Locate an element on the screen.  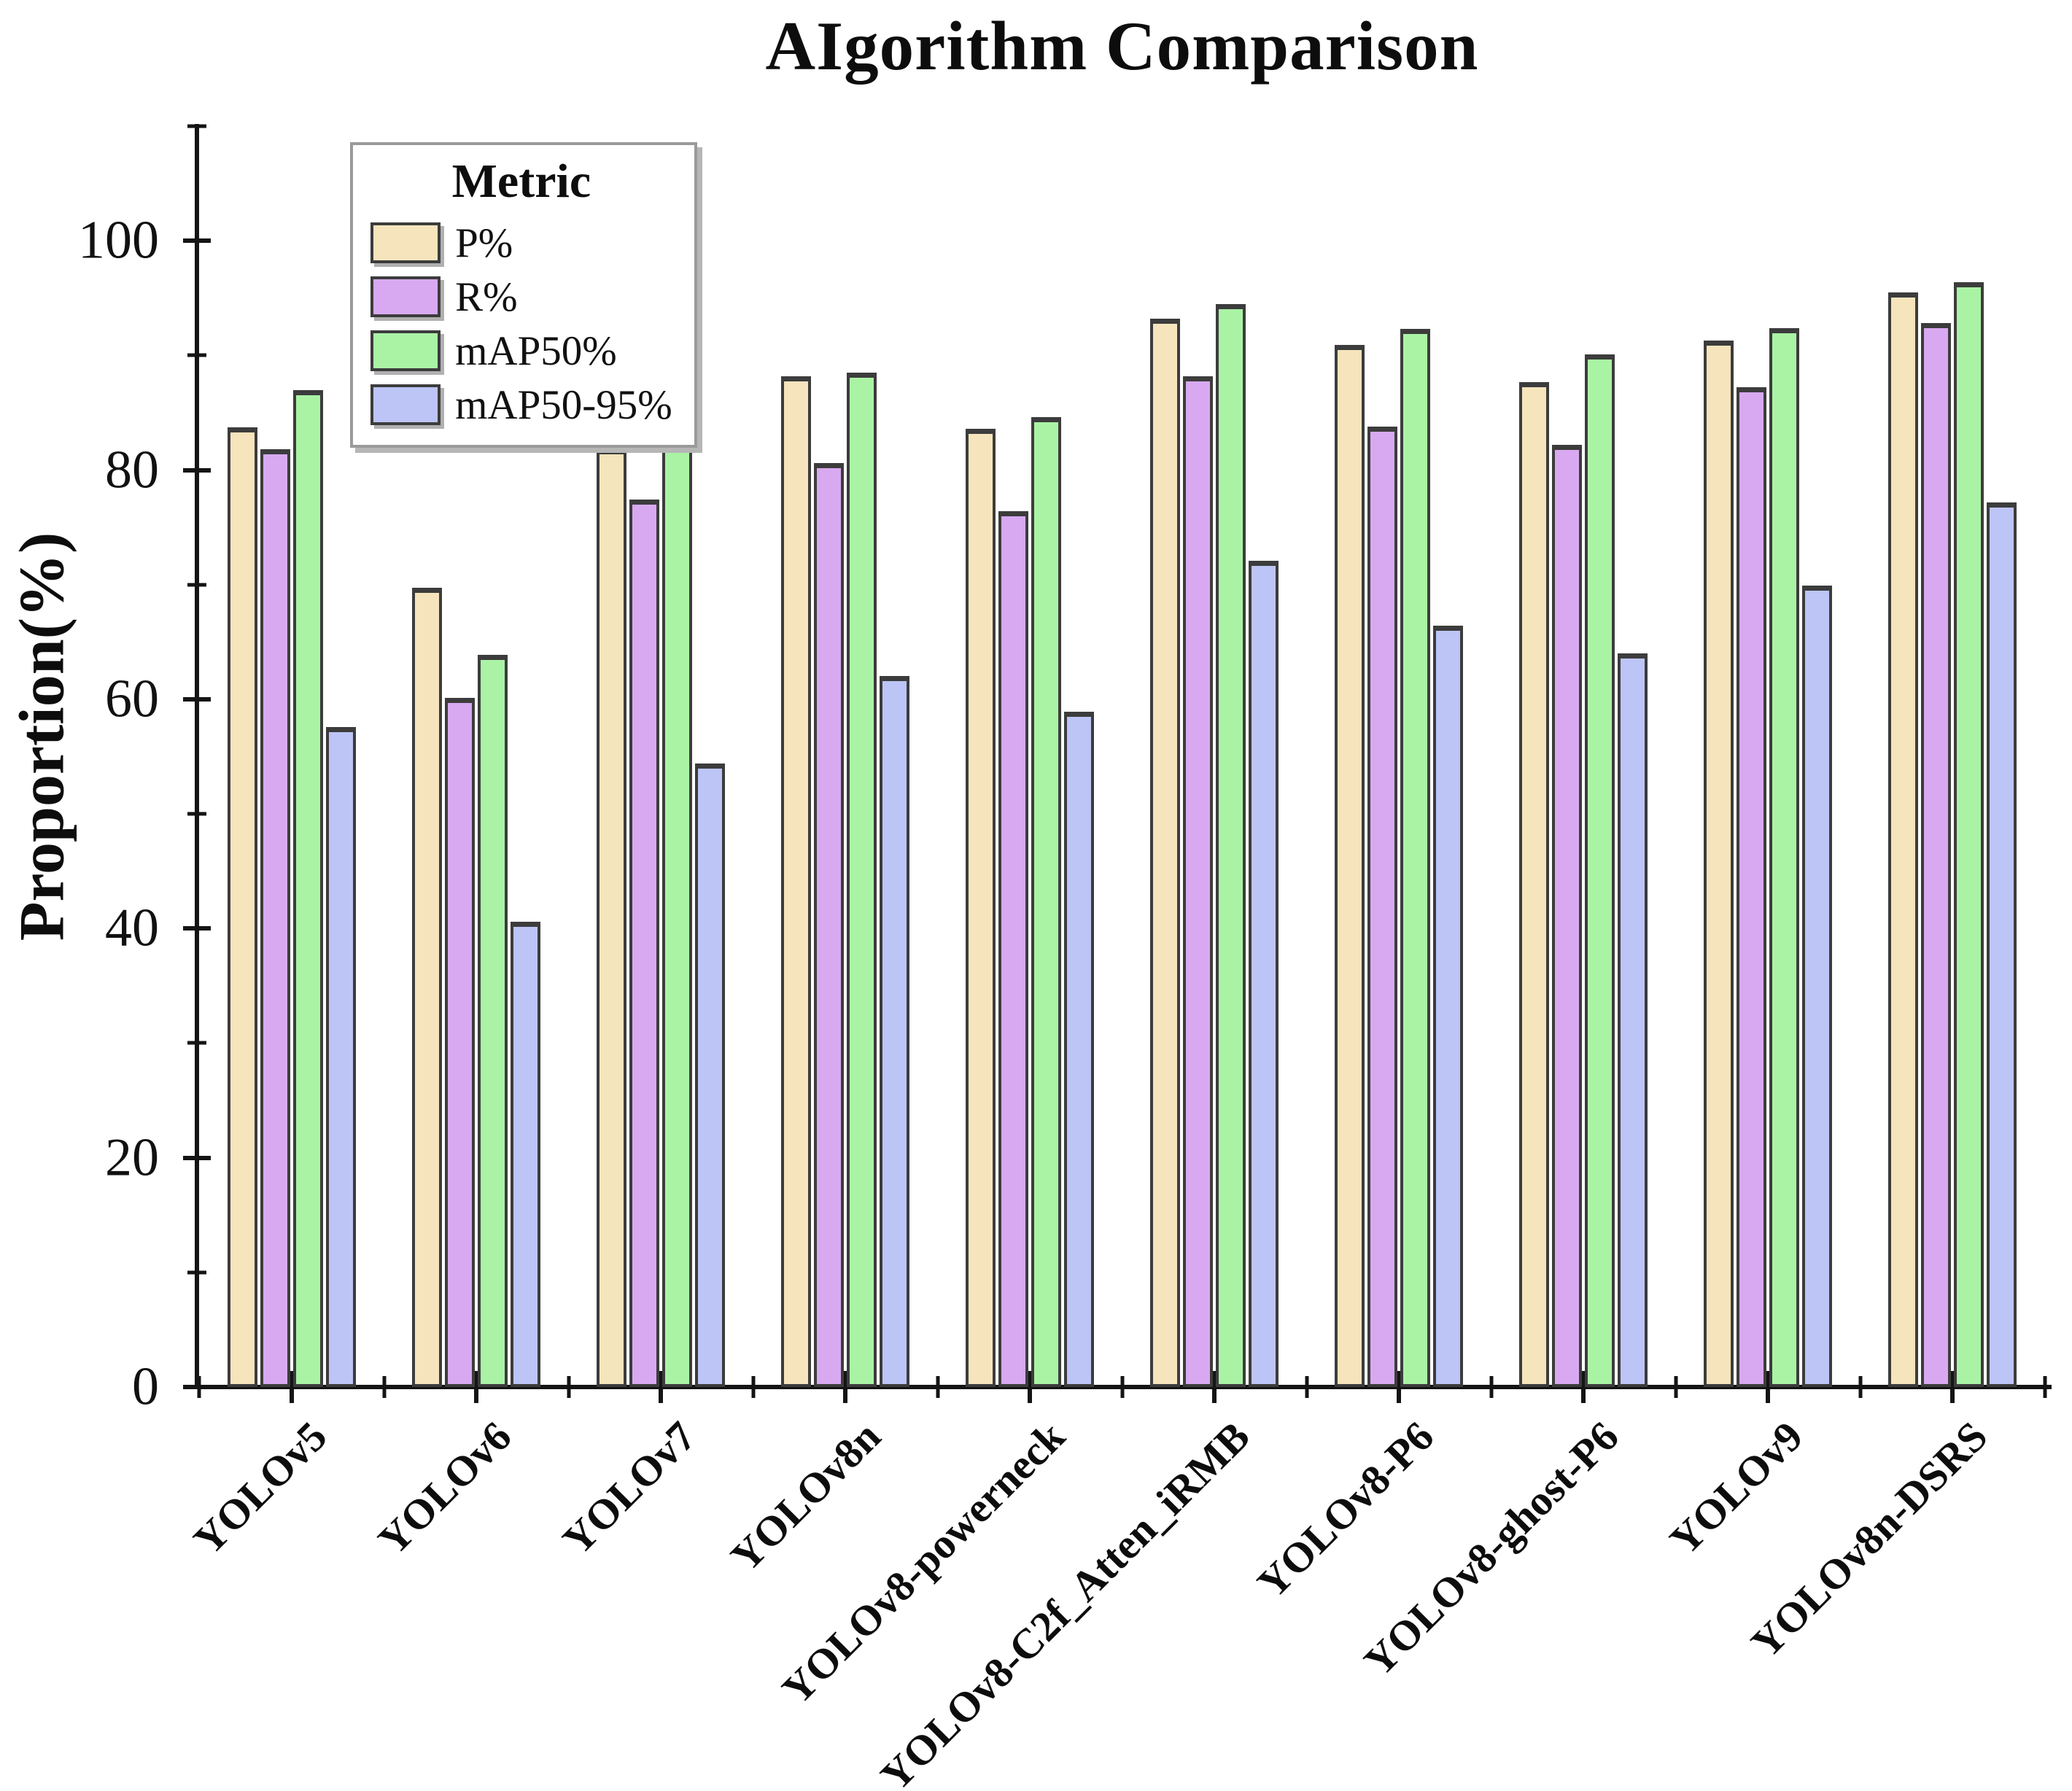
y-axis-spine is located at coordinates (197, 757).